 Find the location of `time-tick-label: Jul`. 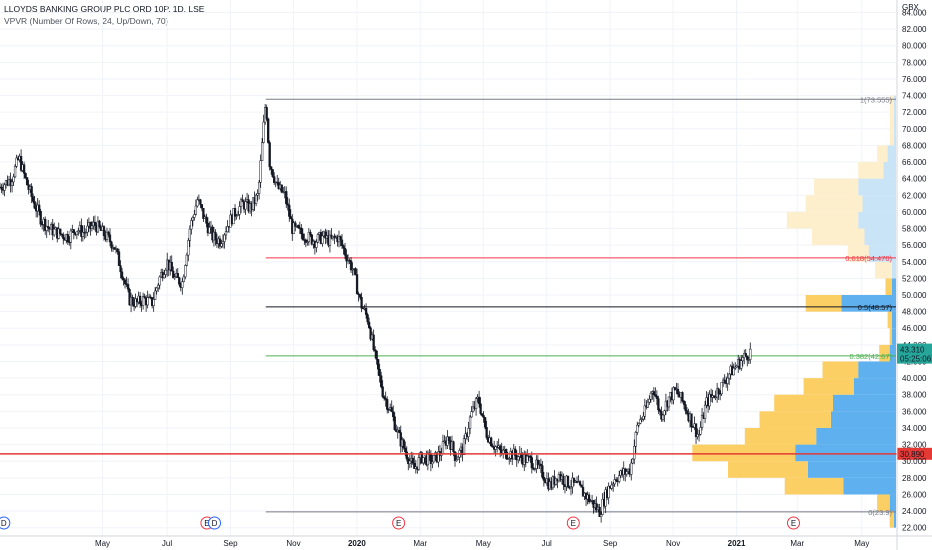

time-tick-label: Jul is located at coordinates (167, 543).